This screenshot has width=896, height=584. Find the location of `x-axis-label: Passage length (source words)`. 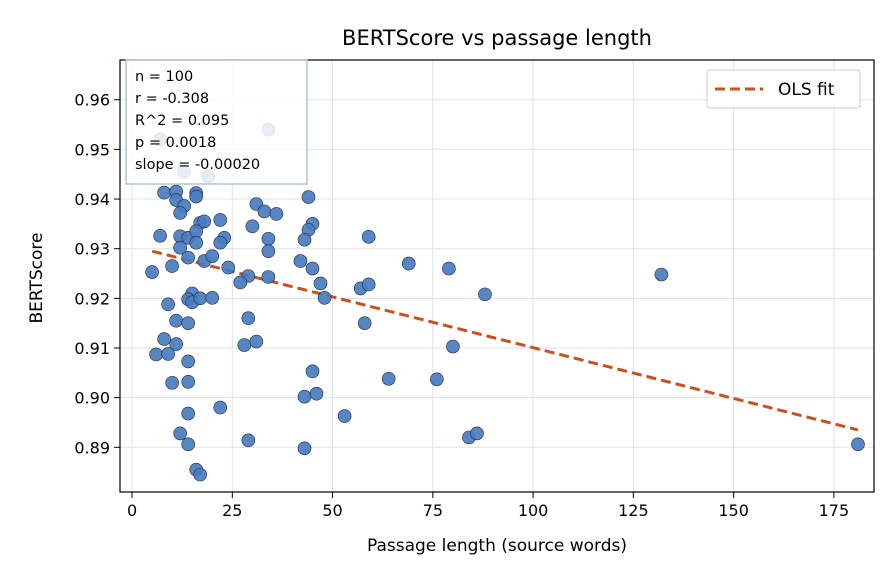

x-axis-label: Passage length (source words) is located at coordinates (497, 546).